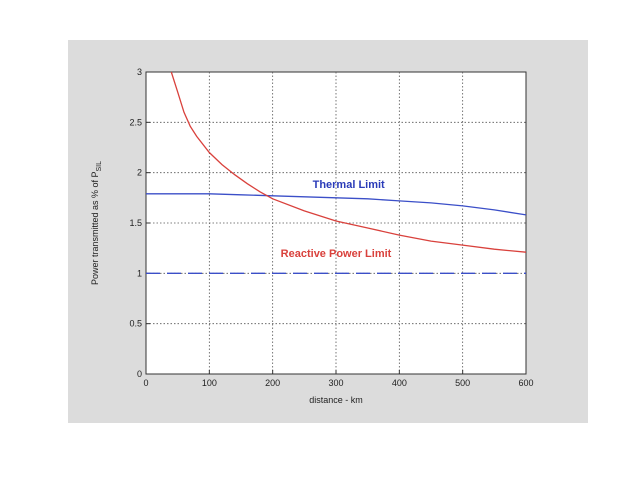 The image size is (638, 478). Describe the element at coordinates (135, 122) in the screenshot. I see `y-tick-label: 2.5` at that location.